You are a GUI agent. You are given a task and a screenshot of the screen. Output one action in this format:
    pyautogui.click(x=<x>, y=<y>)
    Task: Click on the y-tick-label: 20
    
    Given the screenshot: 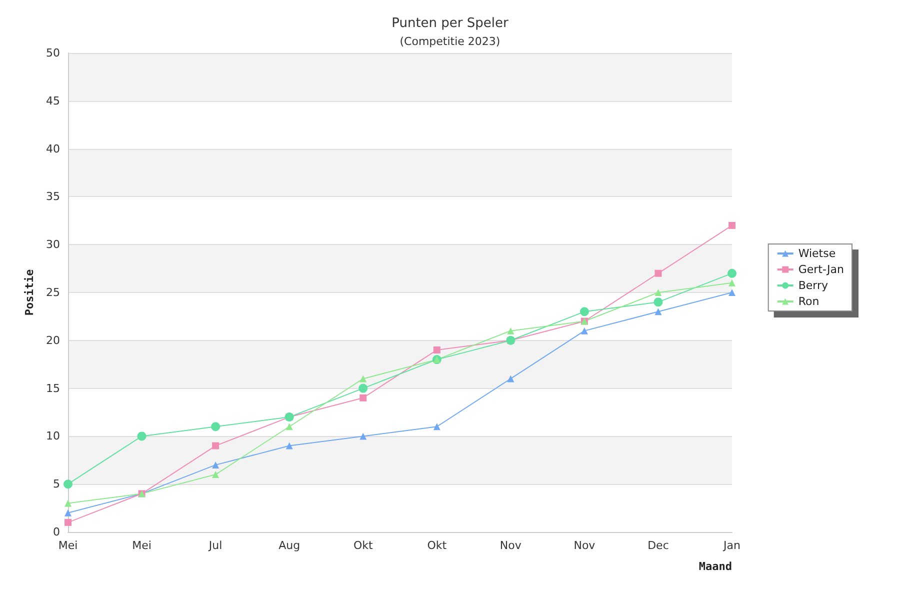 What is the action you would take?
    pyautogui.click(x=53, y=340)
    